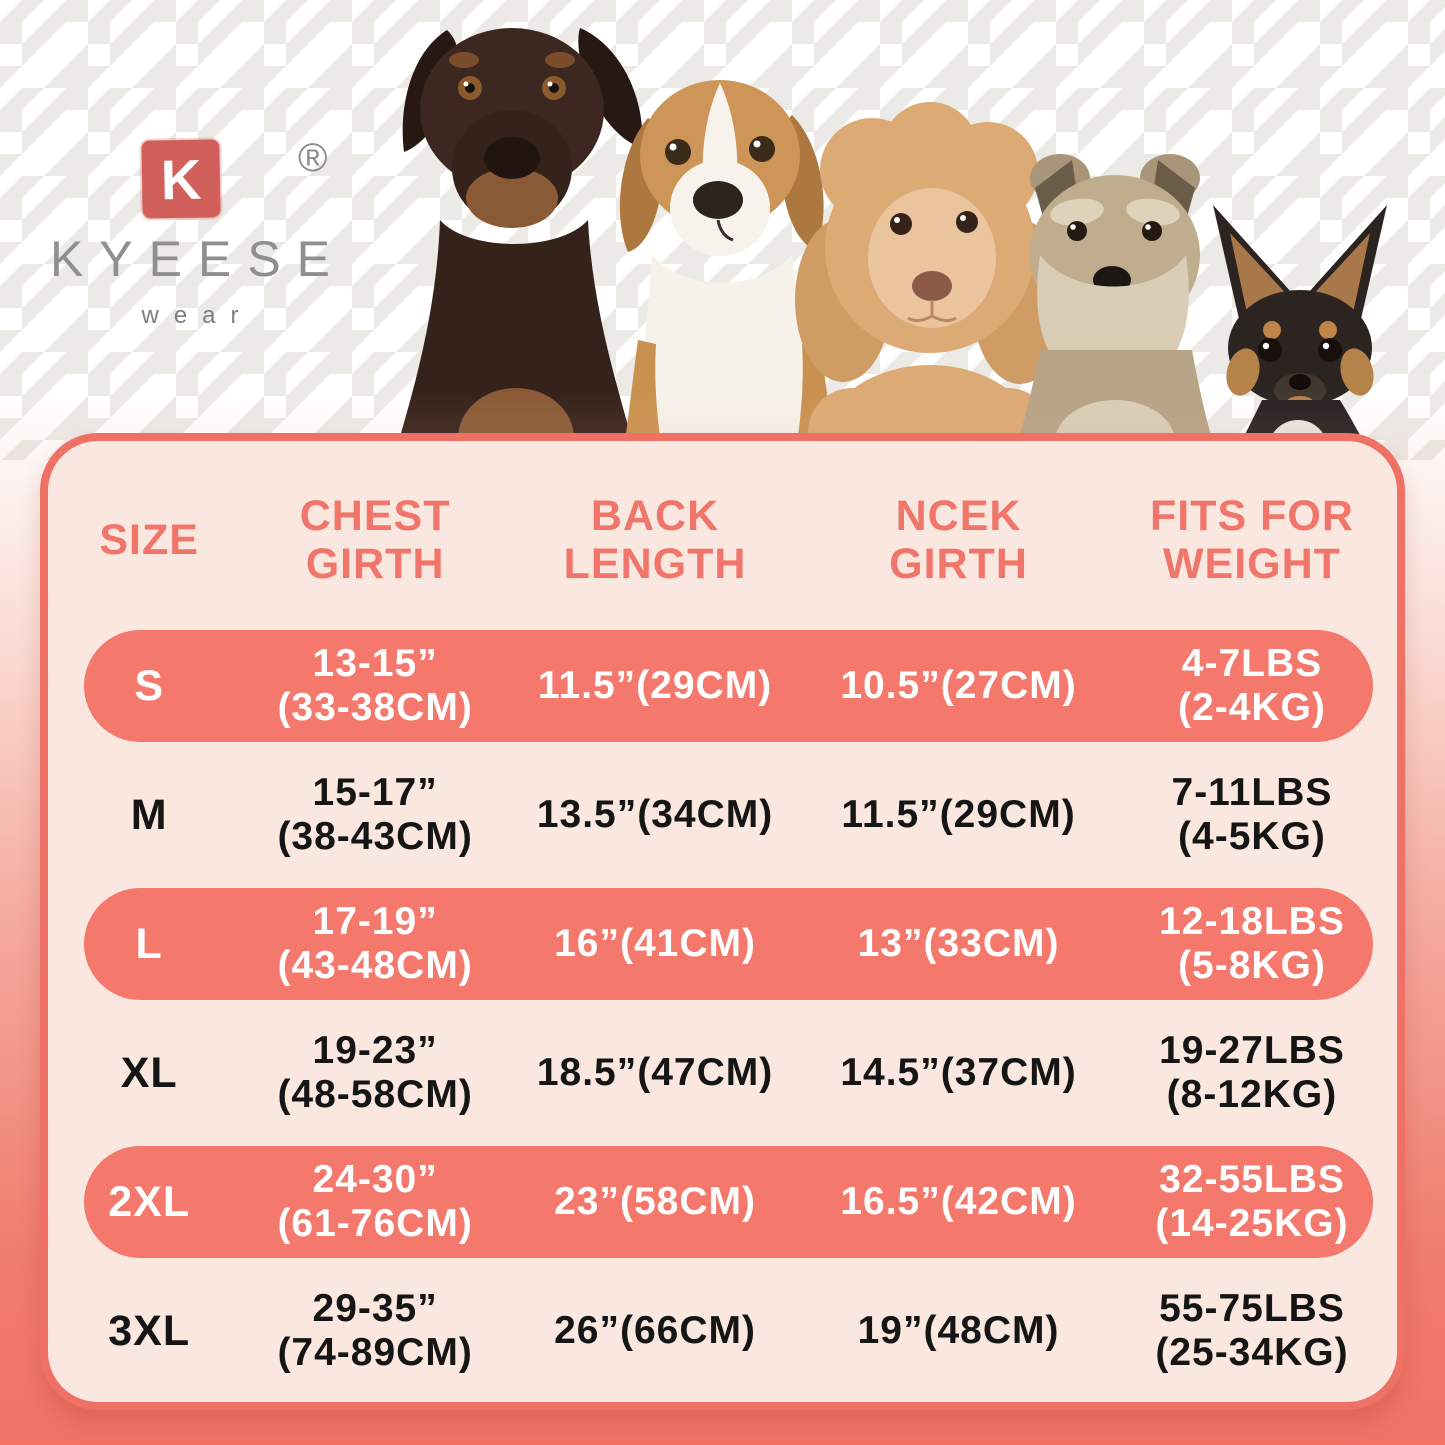 The width and height of the screenshot is (1445, 1445). I want to click on registered-trademark-icon: ®, so click(313, 158).